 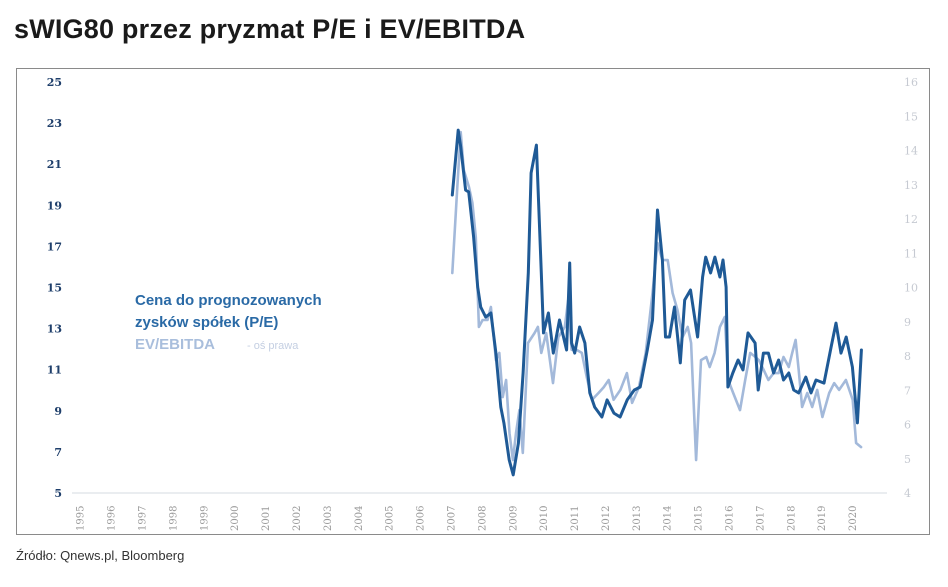 What do you see at coordinates (58, 452) in the screenshot?
I see `y-left-tick-label: 7` at bounding box center [58, 452].